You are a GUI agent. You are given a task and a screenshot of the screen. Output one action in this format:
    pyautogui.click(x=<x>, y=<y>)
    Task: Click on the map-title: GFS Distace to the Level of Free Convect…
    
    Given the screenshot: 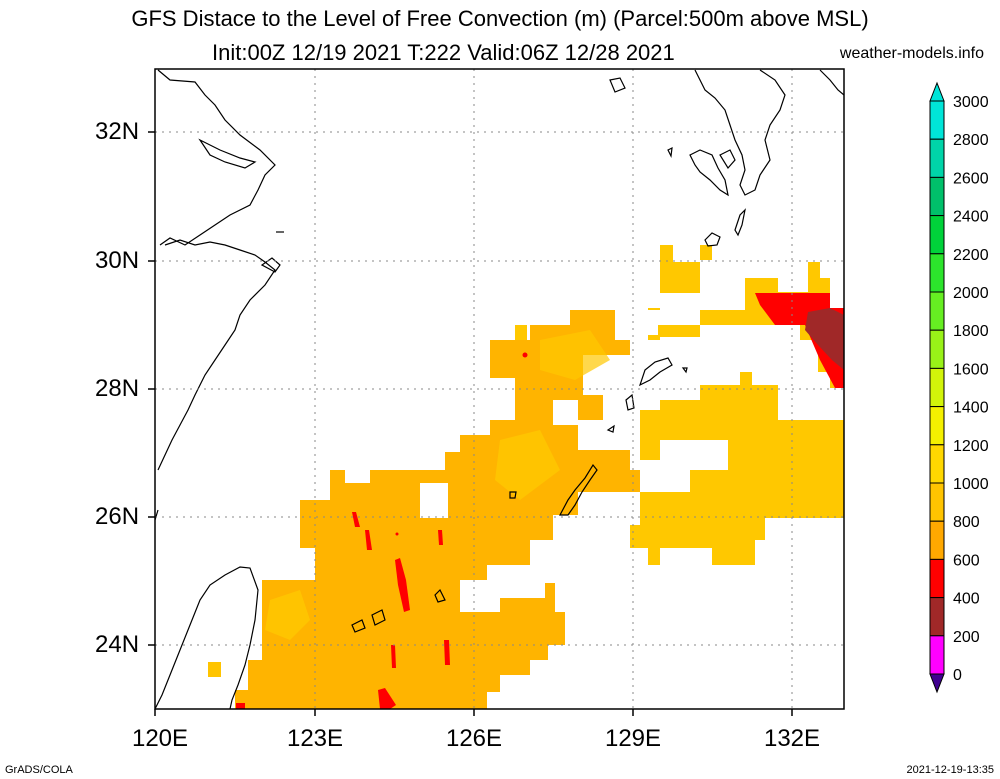 What is the action you would take?
    pyautogui.click(x=500, y=18)
    